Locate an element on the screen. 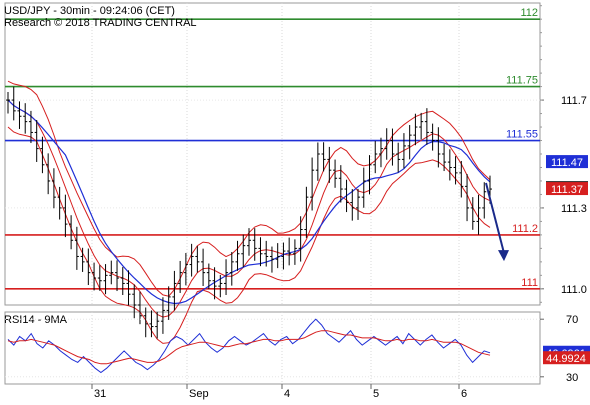  level-label: 111.75 is located at coordinates (522, 81).